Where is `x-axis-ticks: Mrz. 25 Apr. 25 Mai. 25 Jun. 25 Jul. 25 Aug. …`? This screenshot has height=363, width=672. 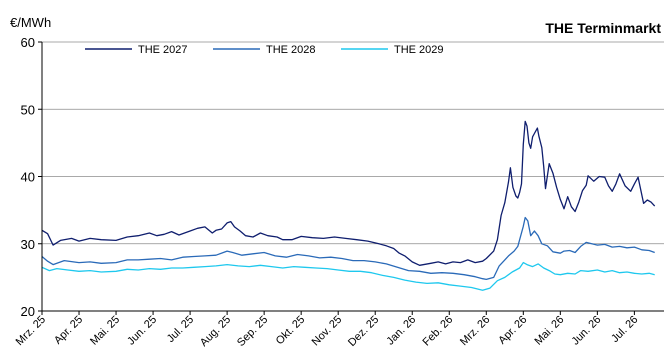 x-axis-ticks: Mrz. 25 Apr. 25 Mai. 25 Jun. 25 Jul. 25 Aug. … is located at coordinates (327, 330).